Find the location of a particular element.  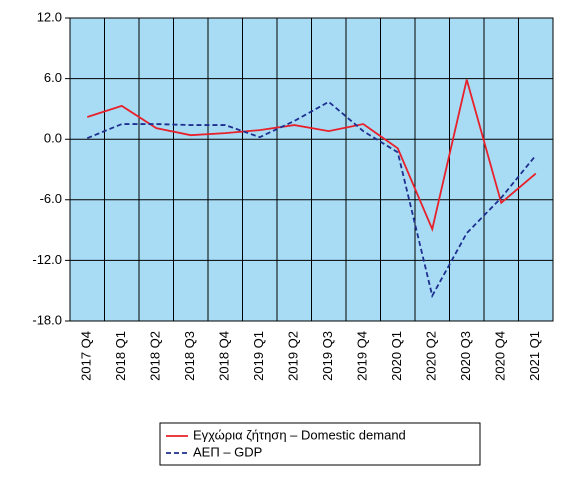

y-tick-label: -6.0 is located at coordinates (51, 198).